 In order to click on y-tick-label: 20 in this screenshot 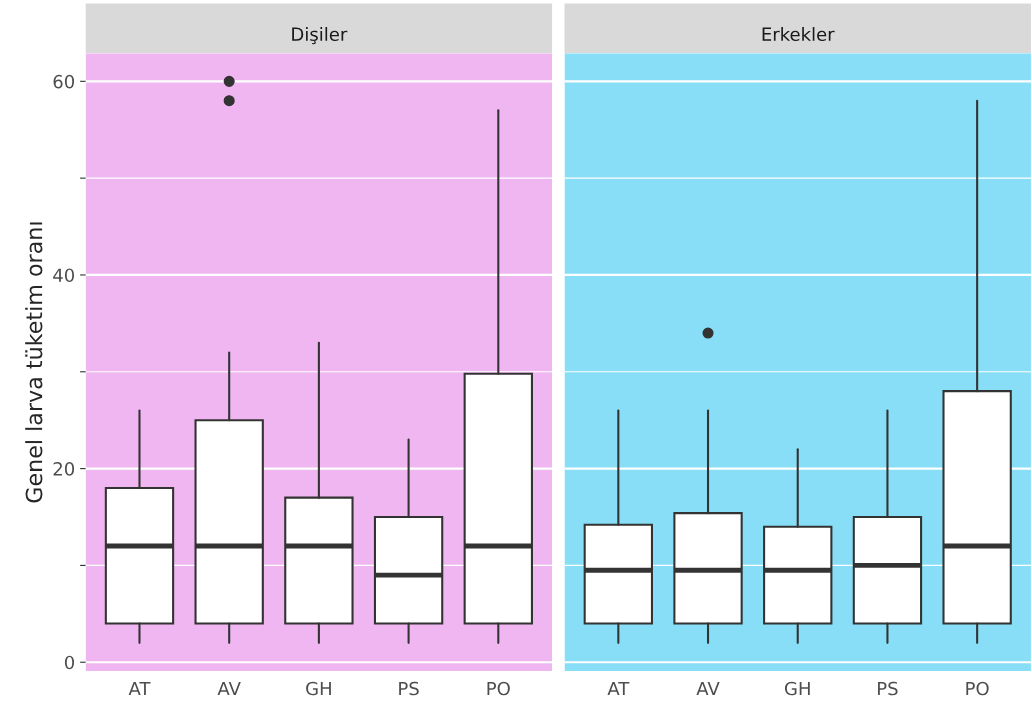, I will do `click(64, 469)`.